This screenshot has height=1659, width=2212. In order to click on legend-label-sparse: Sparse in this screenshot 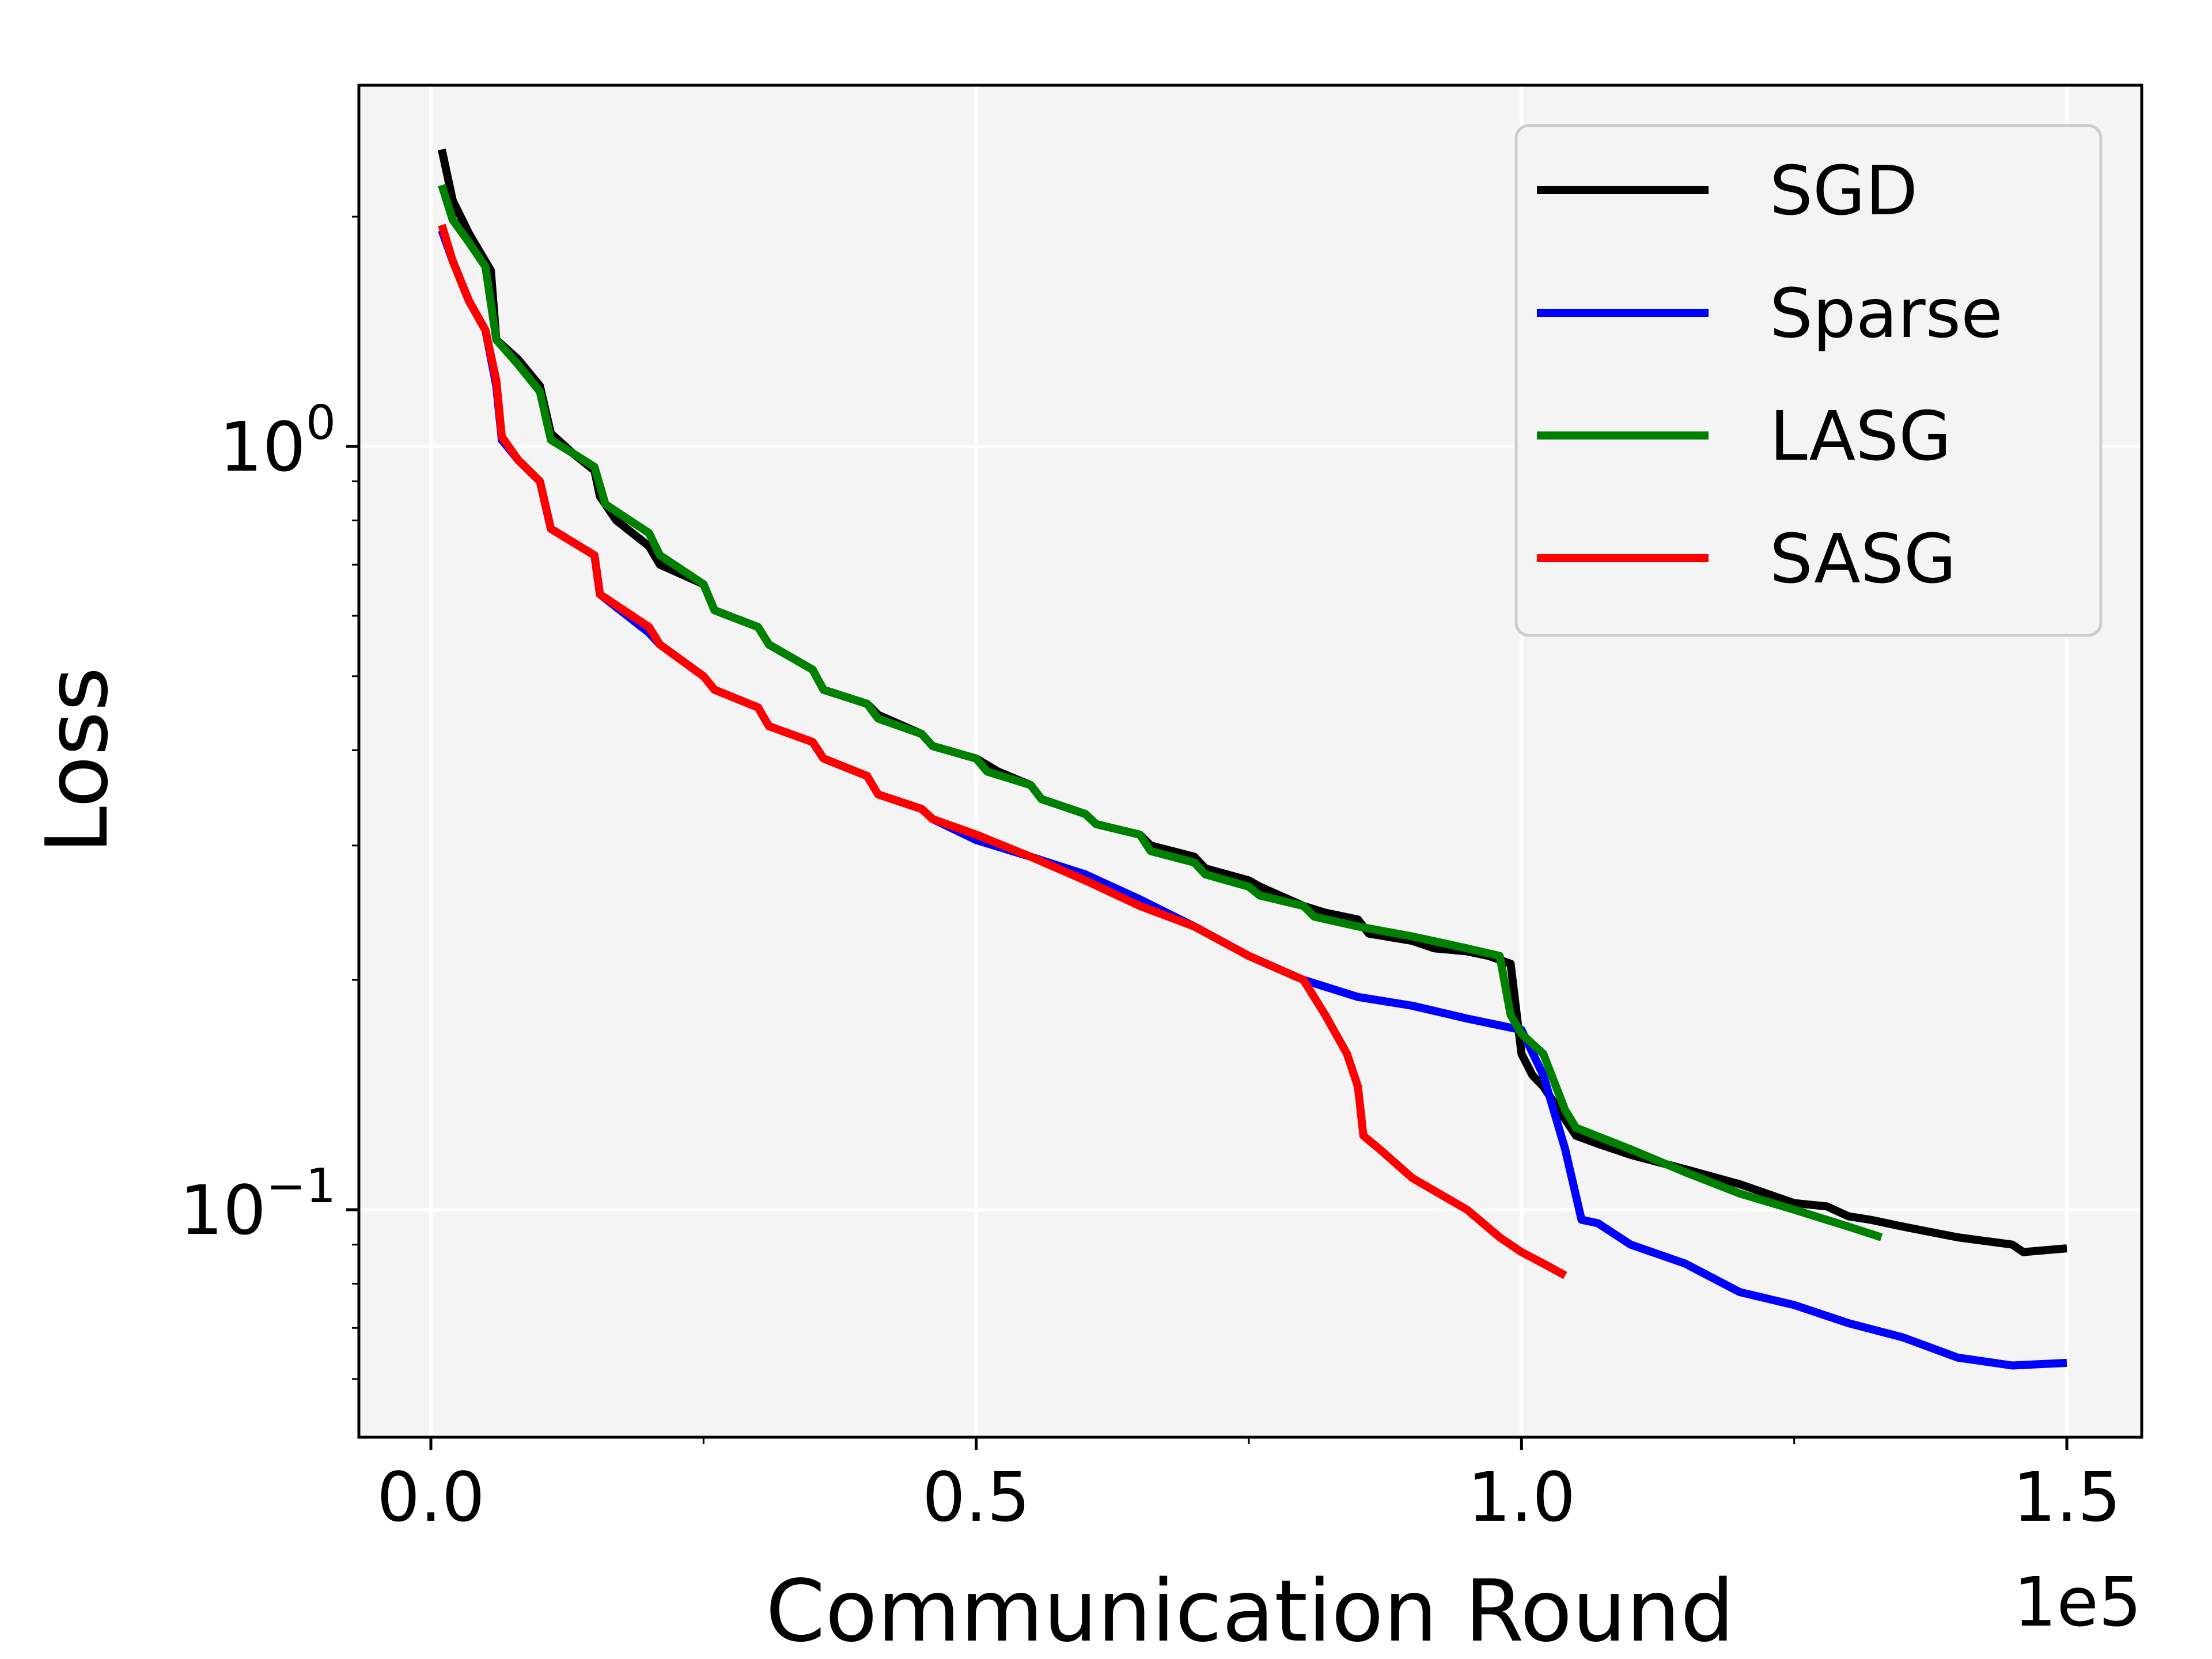, I will do `click(1886, 313)`.